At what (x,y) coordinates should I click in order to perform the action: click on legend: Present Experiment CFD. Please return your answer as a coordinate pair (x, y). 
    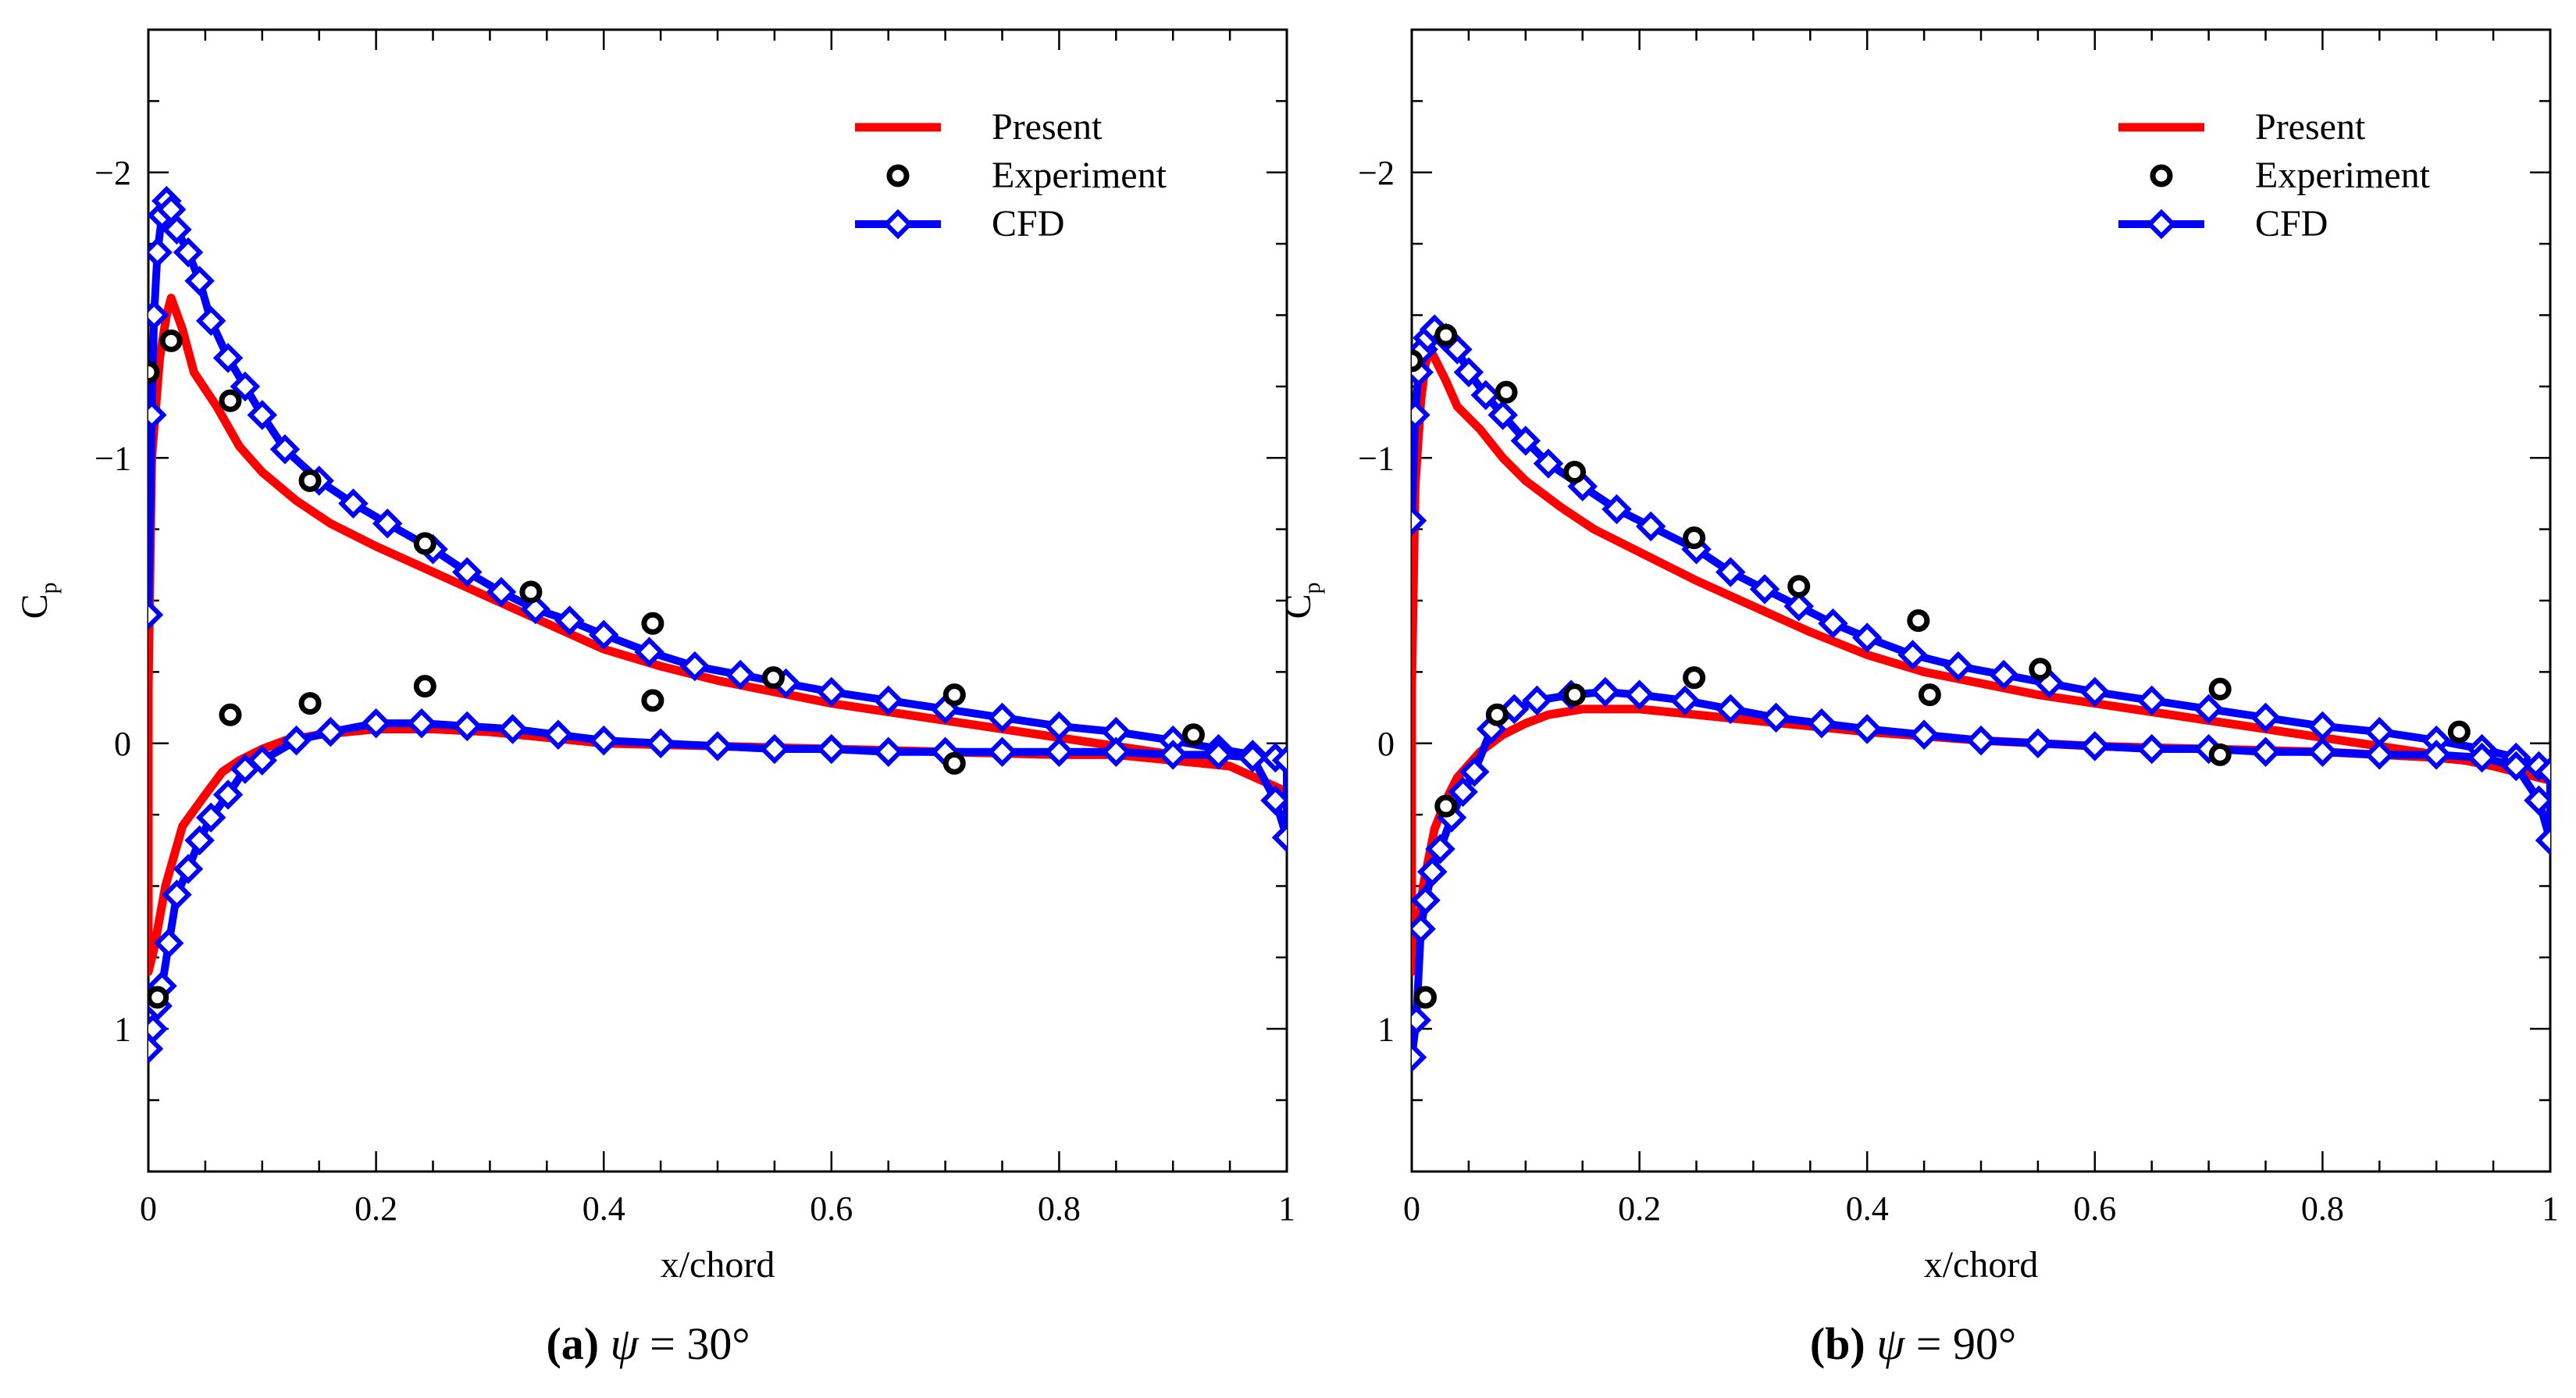
    Looking at the image, I should click on (2274, 175).